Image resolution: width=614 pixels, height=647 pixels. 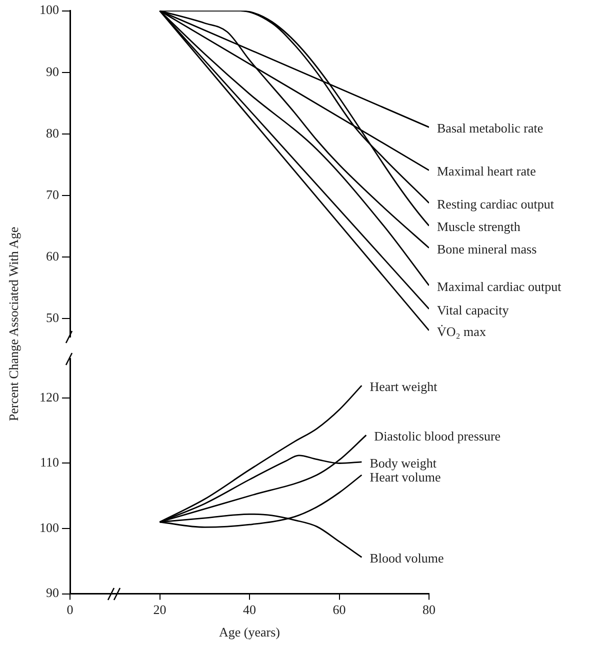 What do you see at coordinates (403, 462) in the screenshot?
I see `series-label: Body weight` at bounding box center [403, 462].